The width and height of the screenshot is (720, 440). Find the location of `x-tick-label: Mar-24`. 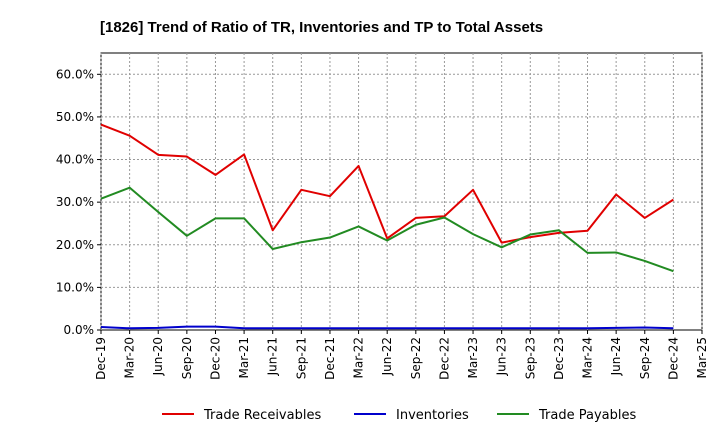

x-tick-label: Mar-24 is located at coordinates (588, 357).